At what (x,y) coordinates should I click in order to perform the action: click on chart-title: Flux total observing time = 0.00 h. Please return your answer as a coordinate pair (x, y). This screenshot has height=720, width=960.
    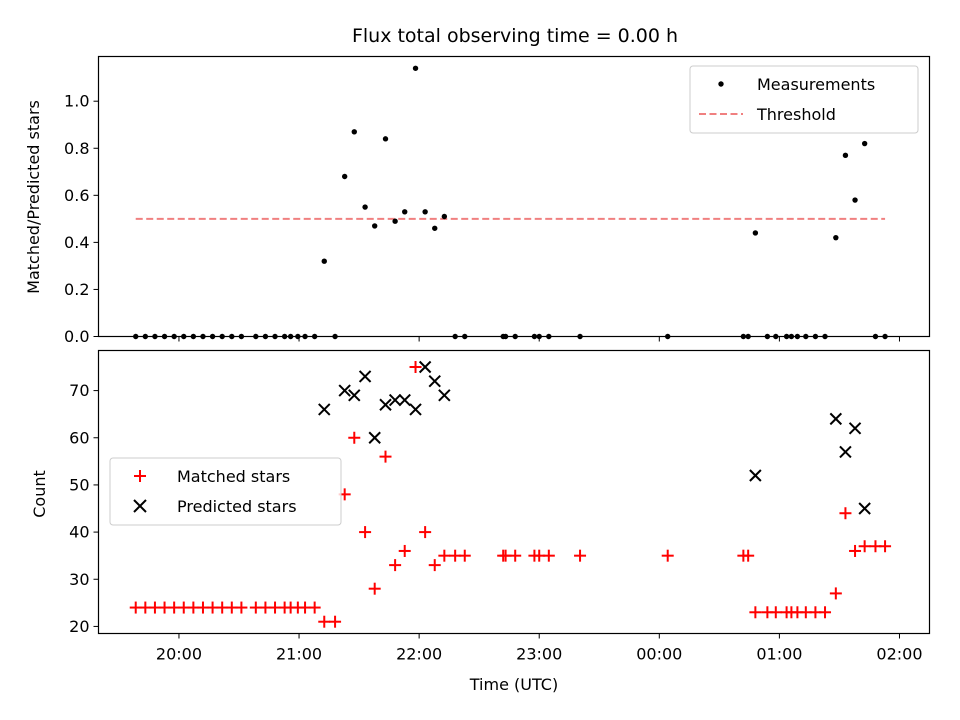
    Looking at the image, I should click on (515, 36).